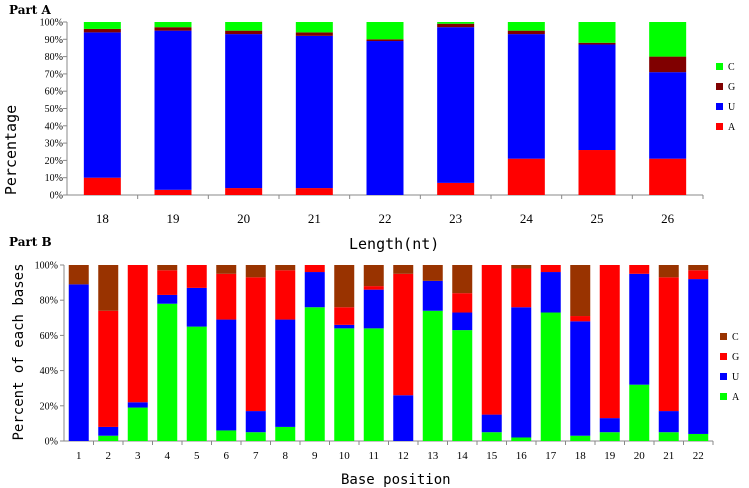  Describe the element at coordinates (373, 384) in the screenshot. I see `part-b-bar-11-A` at that location.